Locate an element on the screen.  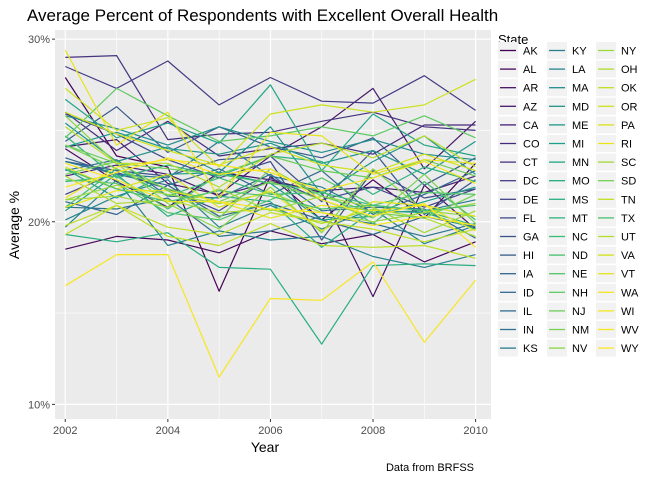
series-line-dc is located at coordinates (270, 85).